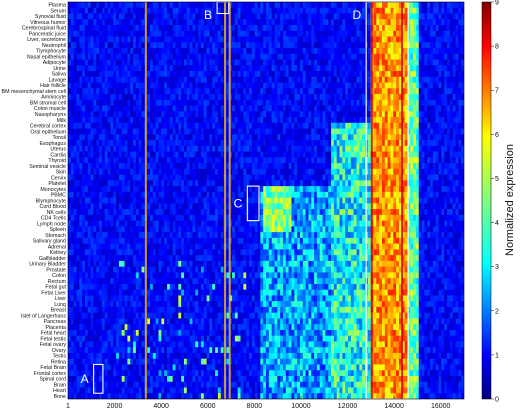 The width and height of the screenshot is (520, 413). Describe the element at coordinates (53, 345) in the screenshot. I see `row-label: Fetal ovary` at that location.